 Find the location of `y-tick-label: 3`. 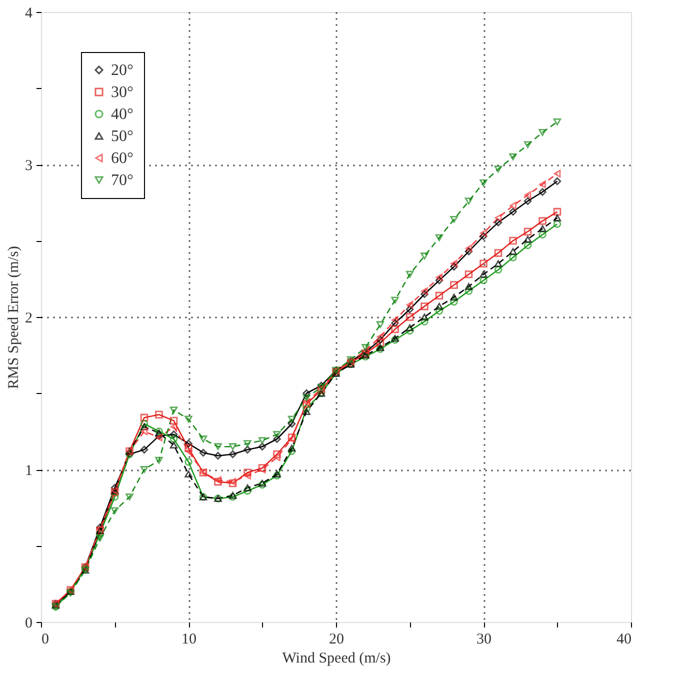

y-tick-label: 3 is located at coordinates (28, 166).